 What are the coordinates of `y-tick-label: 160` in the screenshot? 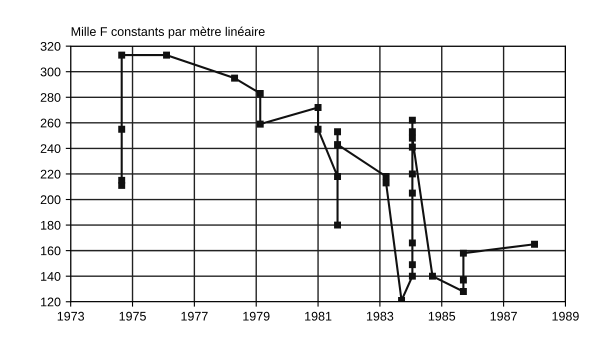 It's located at (50, 251).